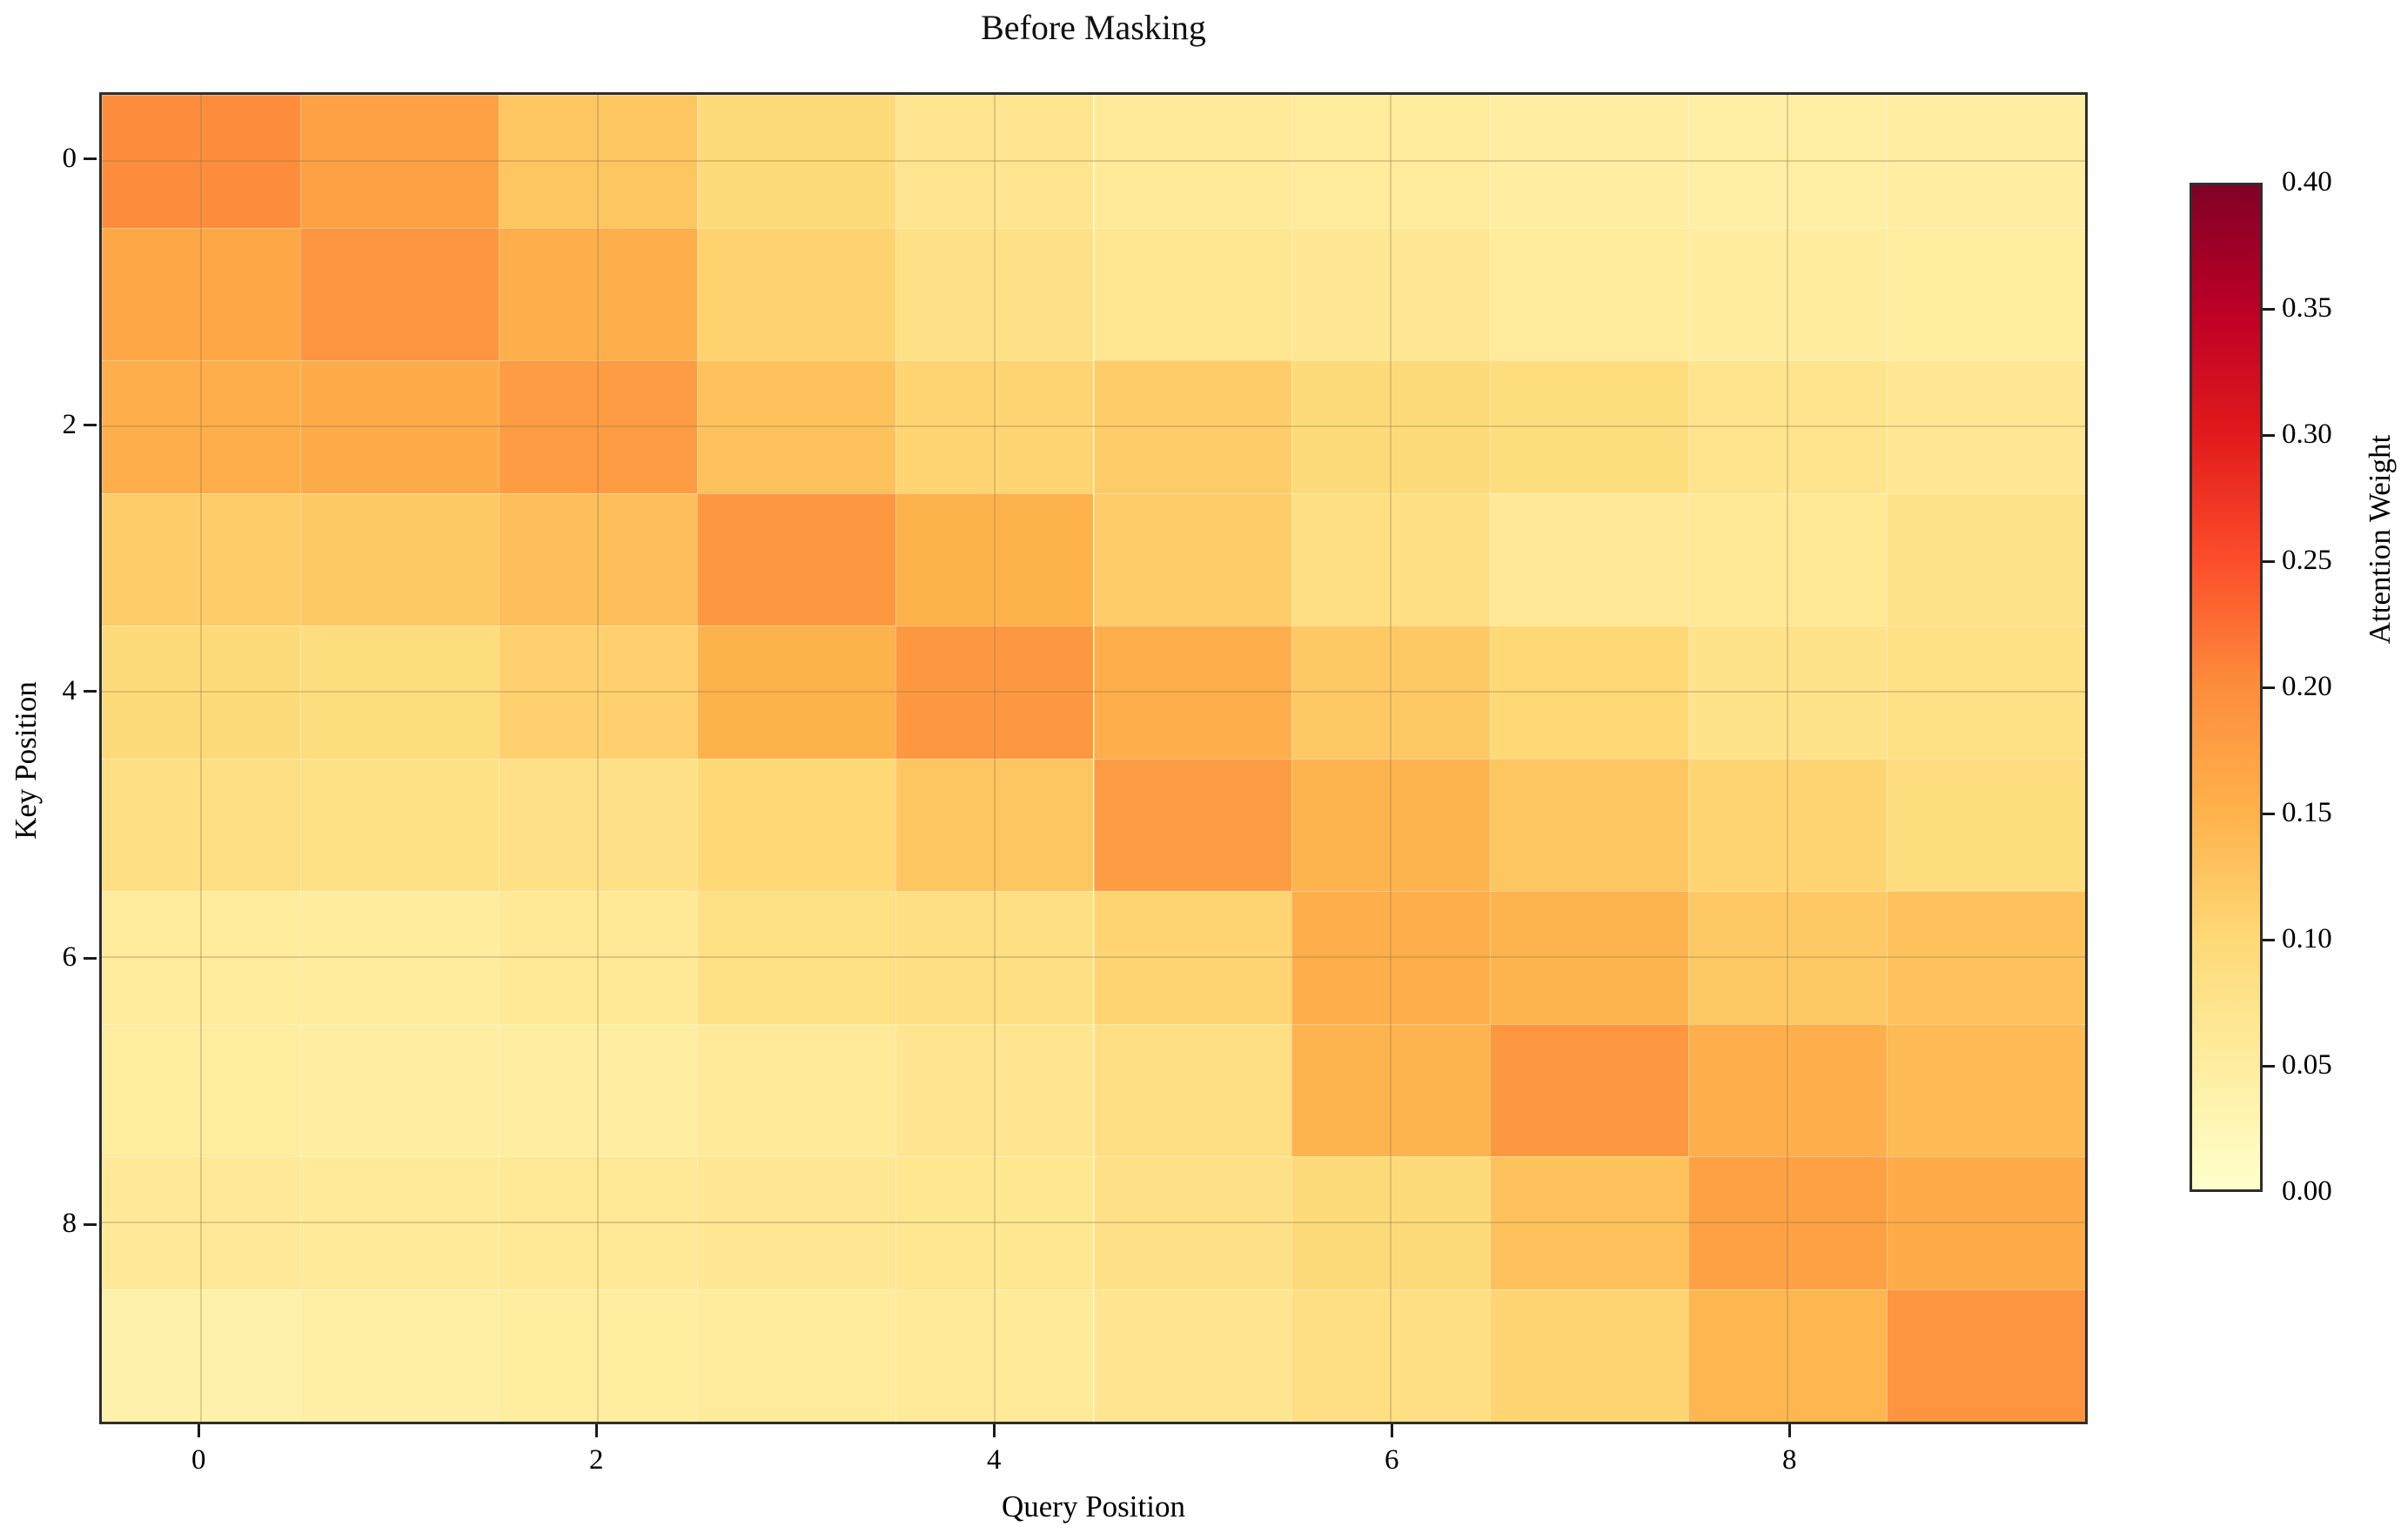 The width and height of the screenshot is (2401, 1540). I want to click on colorbar-tick-label: 0.15, so click(2307, 812).